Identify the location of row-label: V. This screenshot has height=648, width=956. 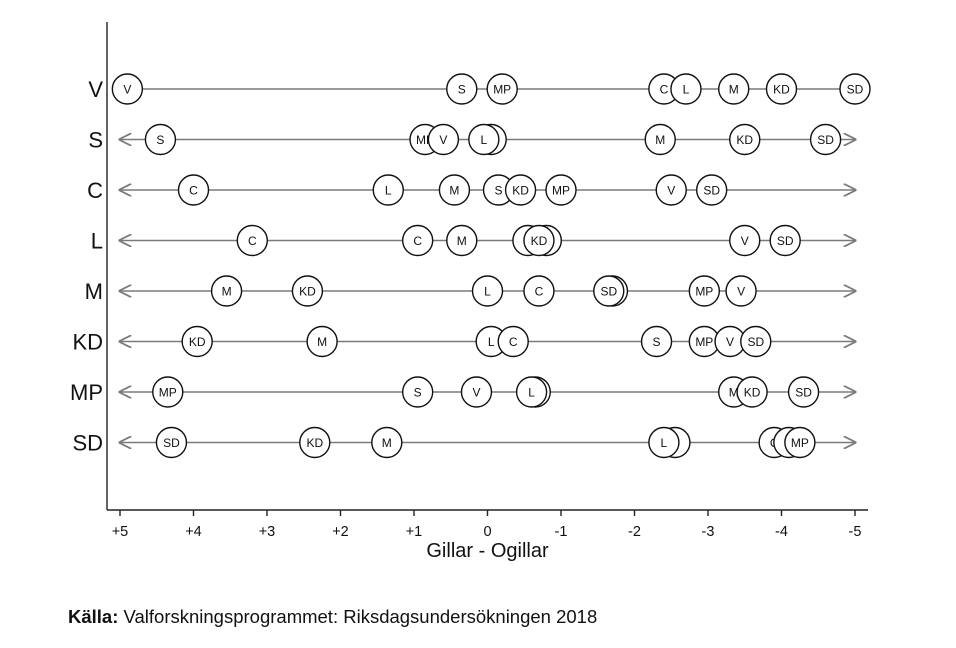
(95, 89).